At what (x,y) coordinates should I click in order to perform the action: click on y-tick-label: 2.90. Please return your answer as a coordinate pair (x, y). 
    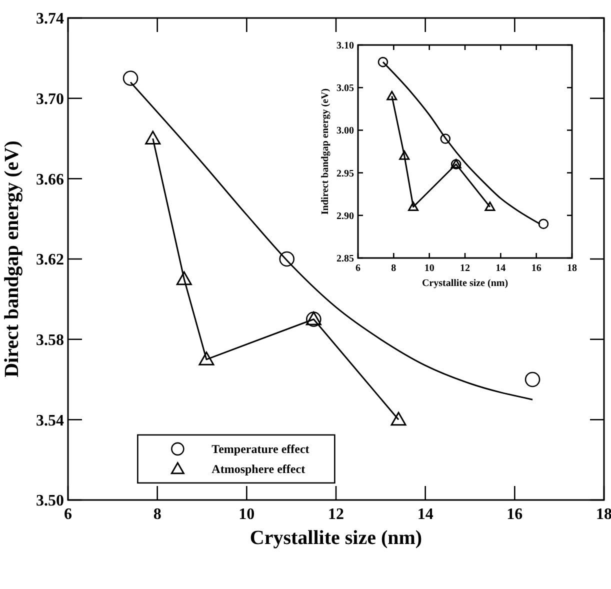
    Looking at the image, I should click on (345, 216).